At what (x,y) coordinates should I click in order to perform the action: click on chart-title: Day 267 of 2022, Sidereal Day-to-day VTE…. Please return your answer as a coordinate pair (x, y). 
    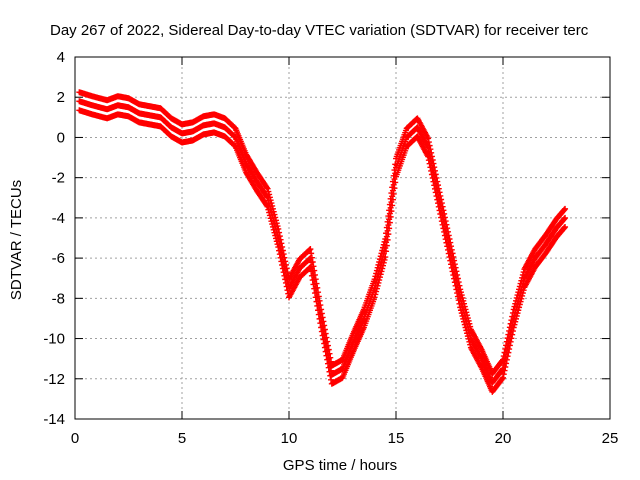
    Looking at the image, I should click on (319, 30).